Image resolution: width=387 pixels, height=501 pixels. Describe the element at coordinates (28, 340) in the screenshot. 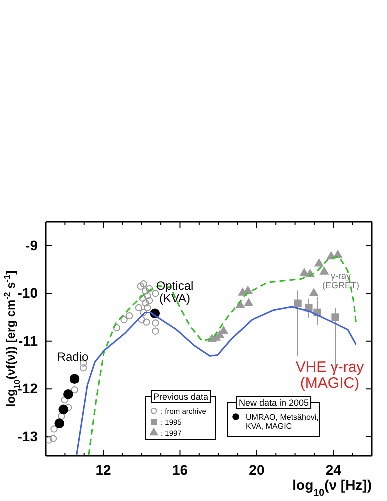

I see `y-tick-label: -11` at that location.